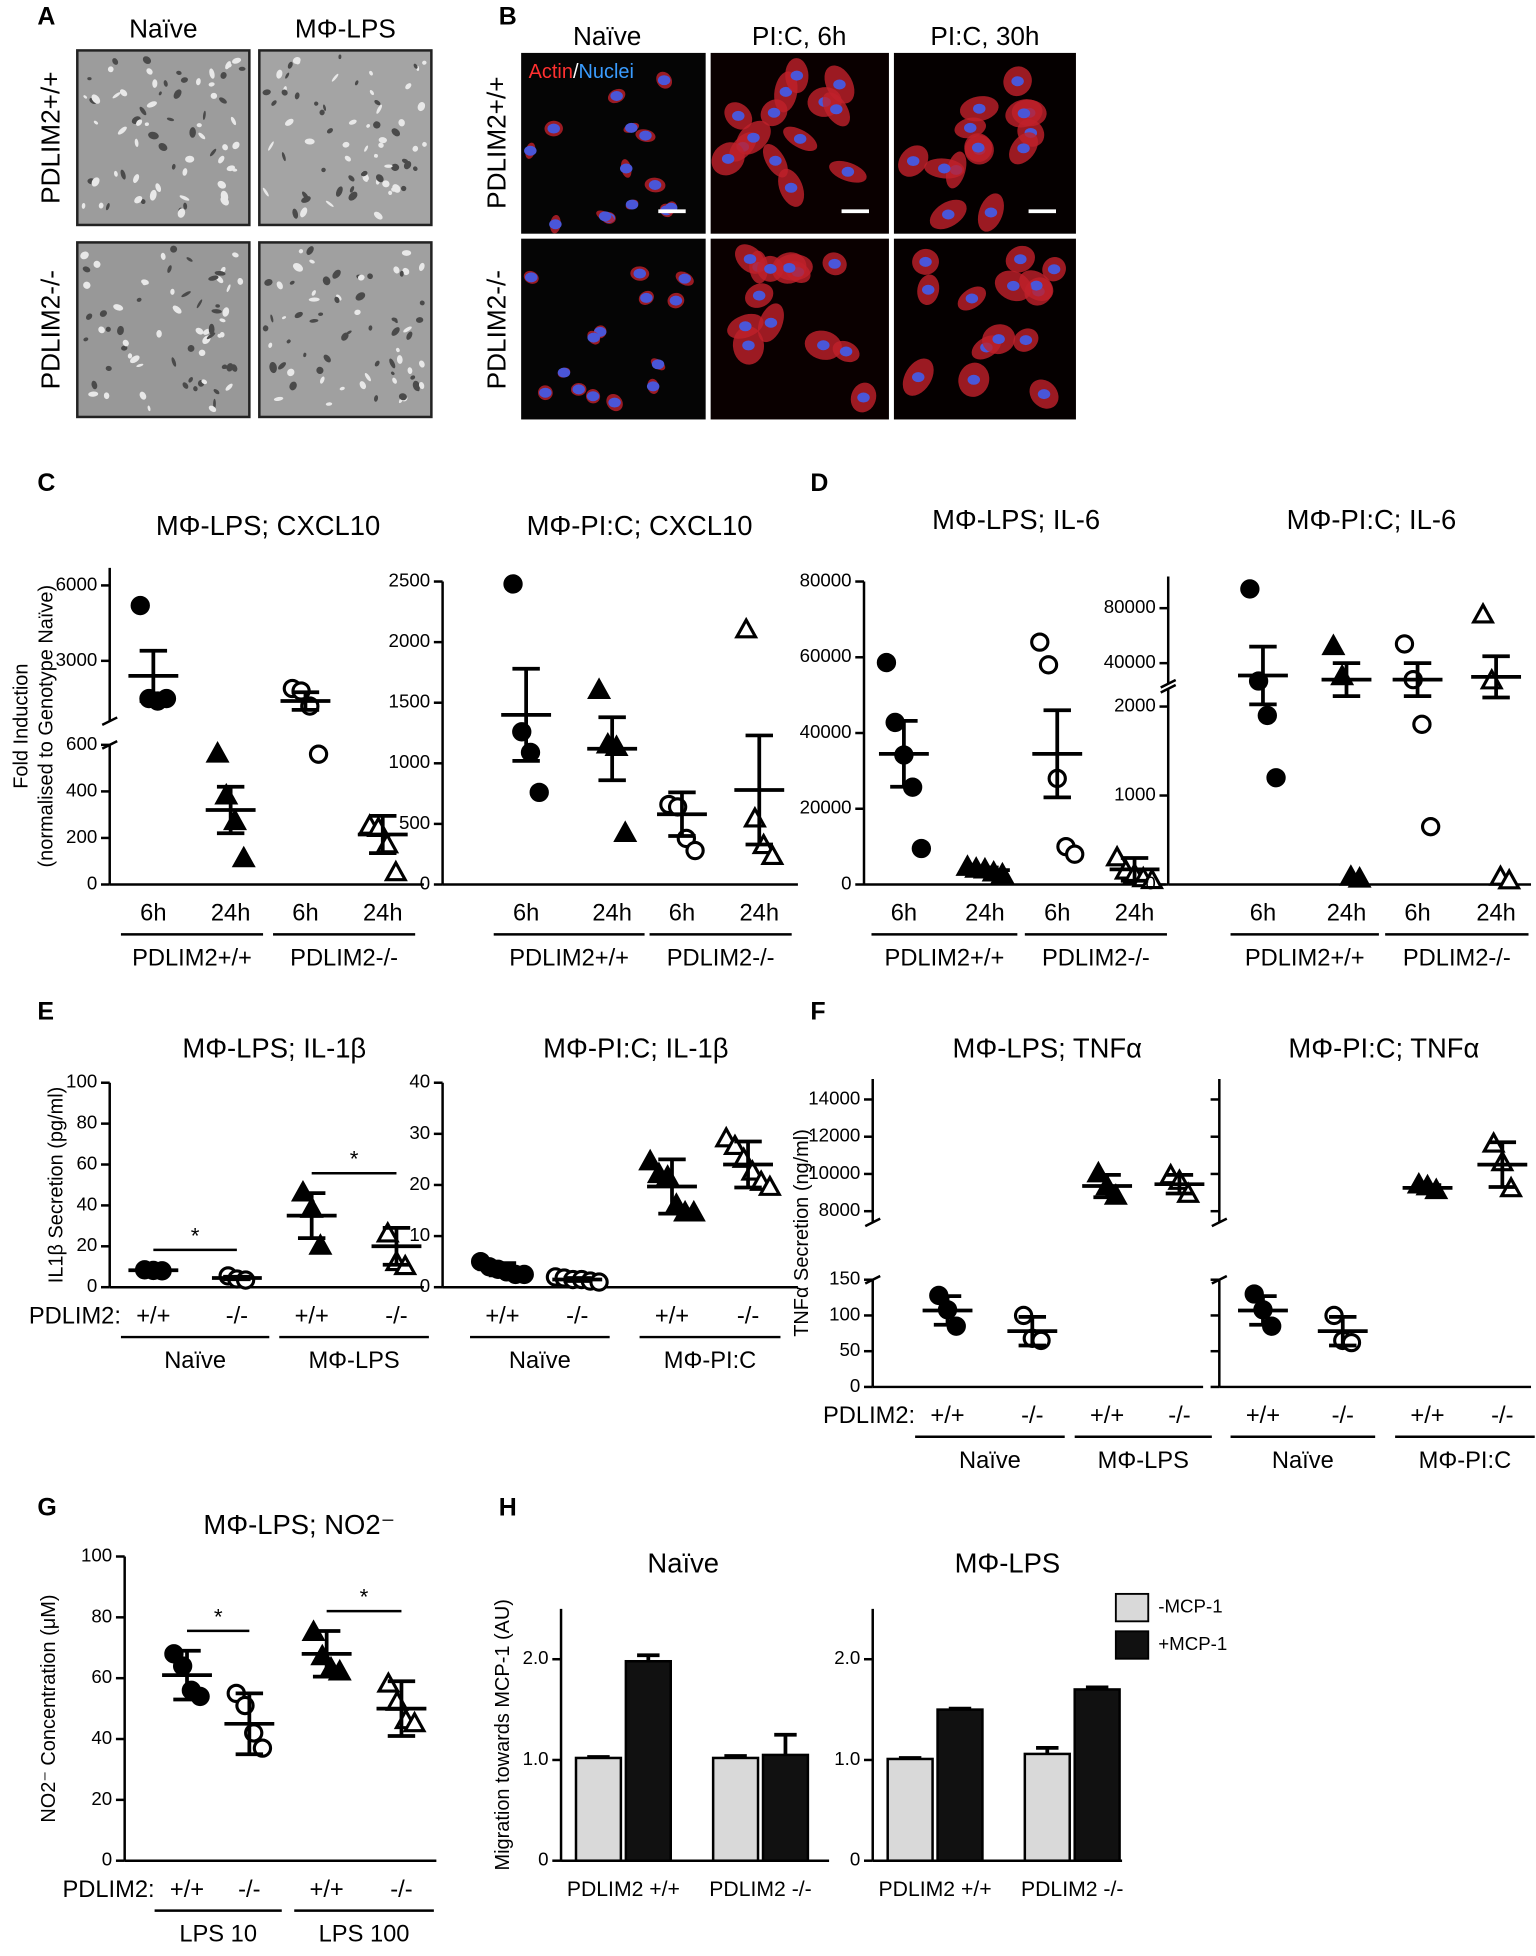 The width and height of the screenshot is (1536, 1956). What do you see at coordinates (1346, 914) in the screenshot?
I see `x-tick-label: 24h` at bounding box center [1346, 914].